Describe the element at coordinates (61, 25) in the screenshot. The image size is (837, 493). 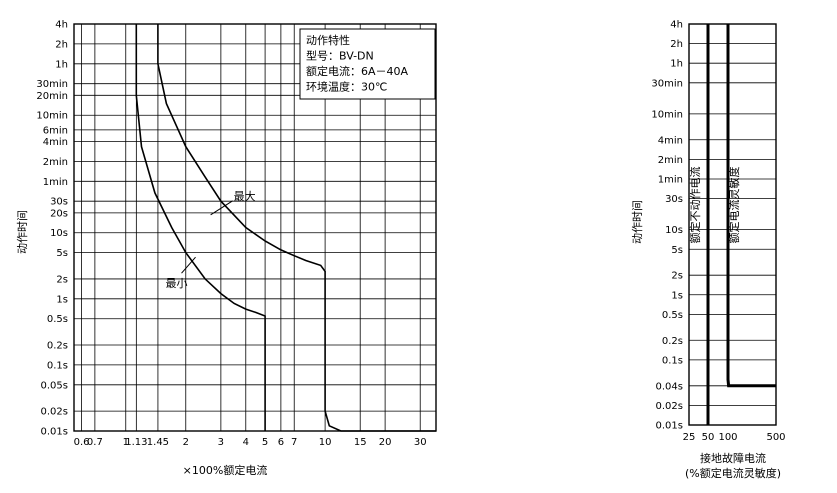
I see `chart1-y-tick-label: 4h` at that location.